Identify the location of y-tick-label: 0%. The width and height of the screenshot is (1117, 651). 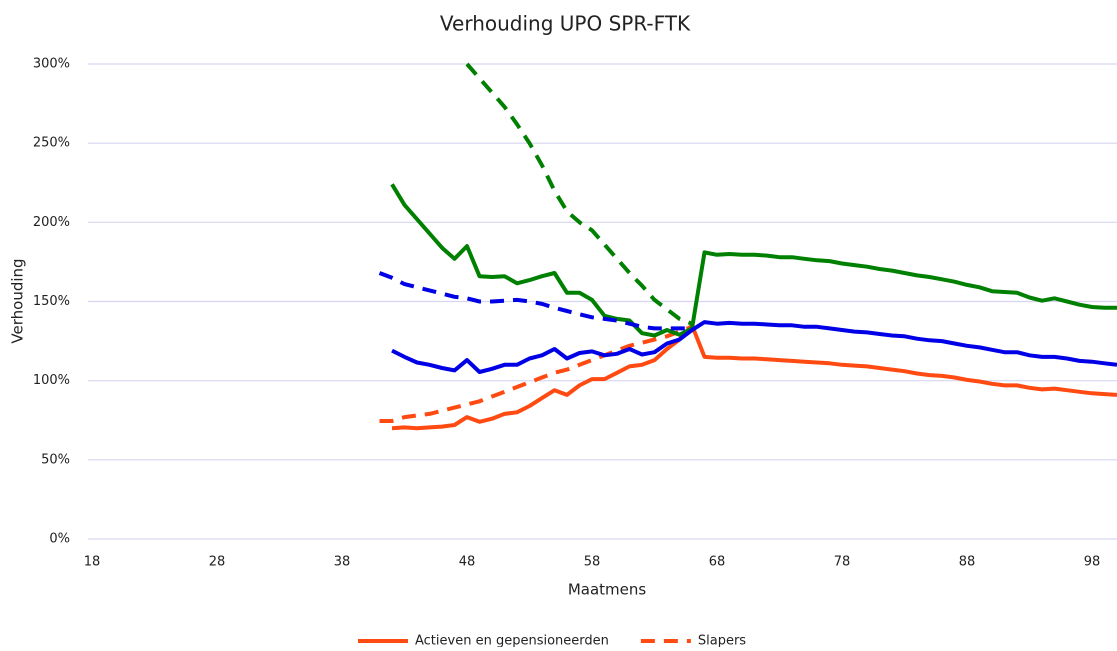
(59, 539).